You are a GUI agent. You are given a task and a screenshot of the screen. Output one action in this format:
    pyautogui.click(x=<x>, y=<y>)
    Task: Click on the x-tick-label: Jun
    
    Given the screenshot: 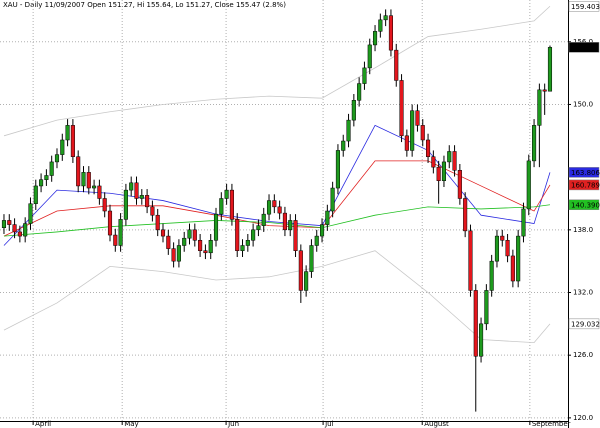 What is the action you would take?
    pyautogui.click(x=233, y=424)
    